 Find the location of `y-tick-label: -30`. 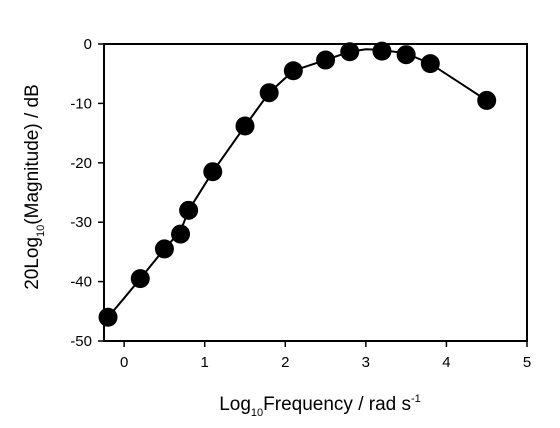

y-tick-label: -30 is located at coordinates (81, 222).